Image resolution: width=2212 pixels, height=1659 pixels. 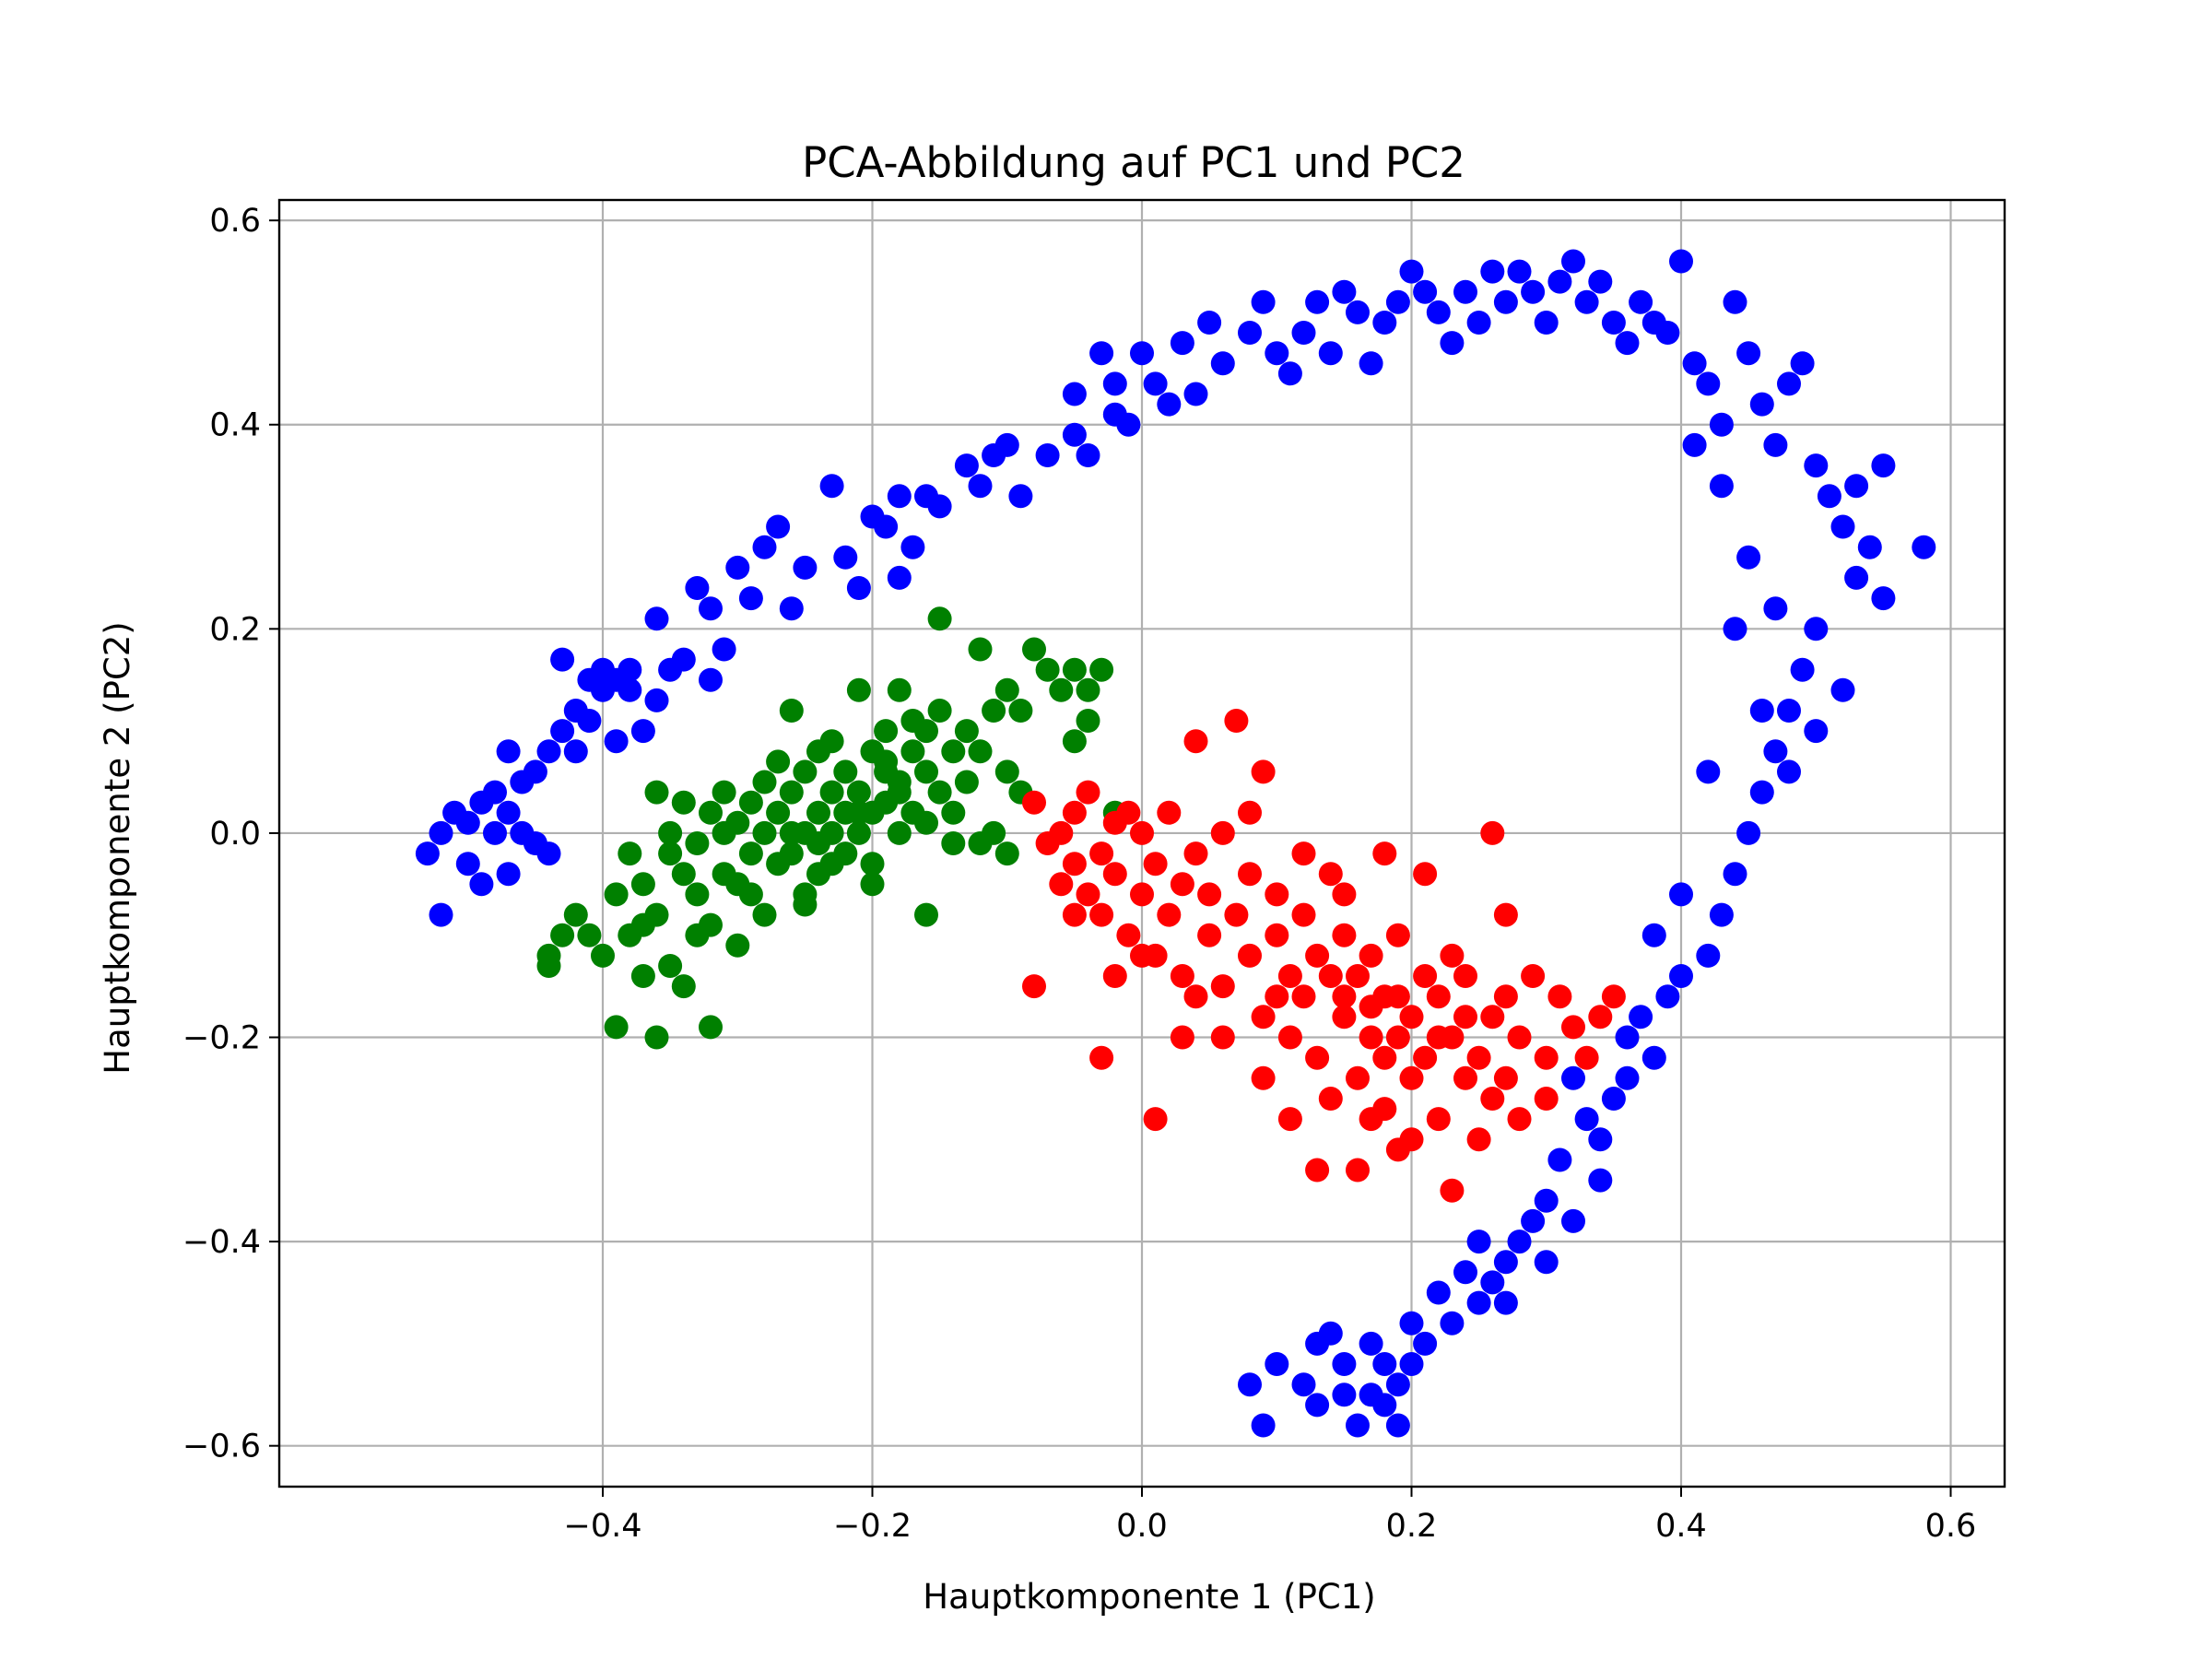 What do you see at coordinates (235, 425) in the screenshot?
I see `y-tick-label: 0.4` at bounding box center [235, 425].